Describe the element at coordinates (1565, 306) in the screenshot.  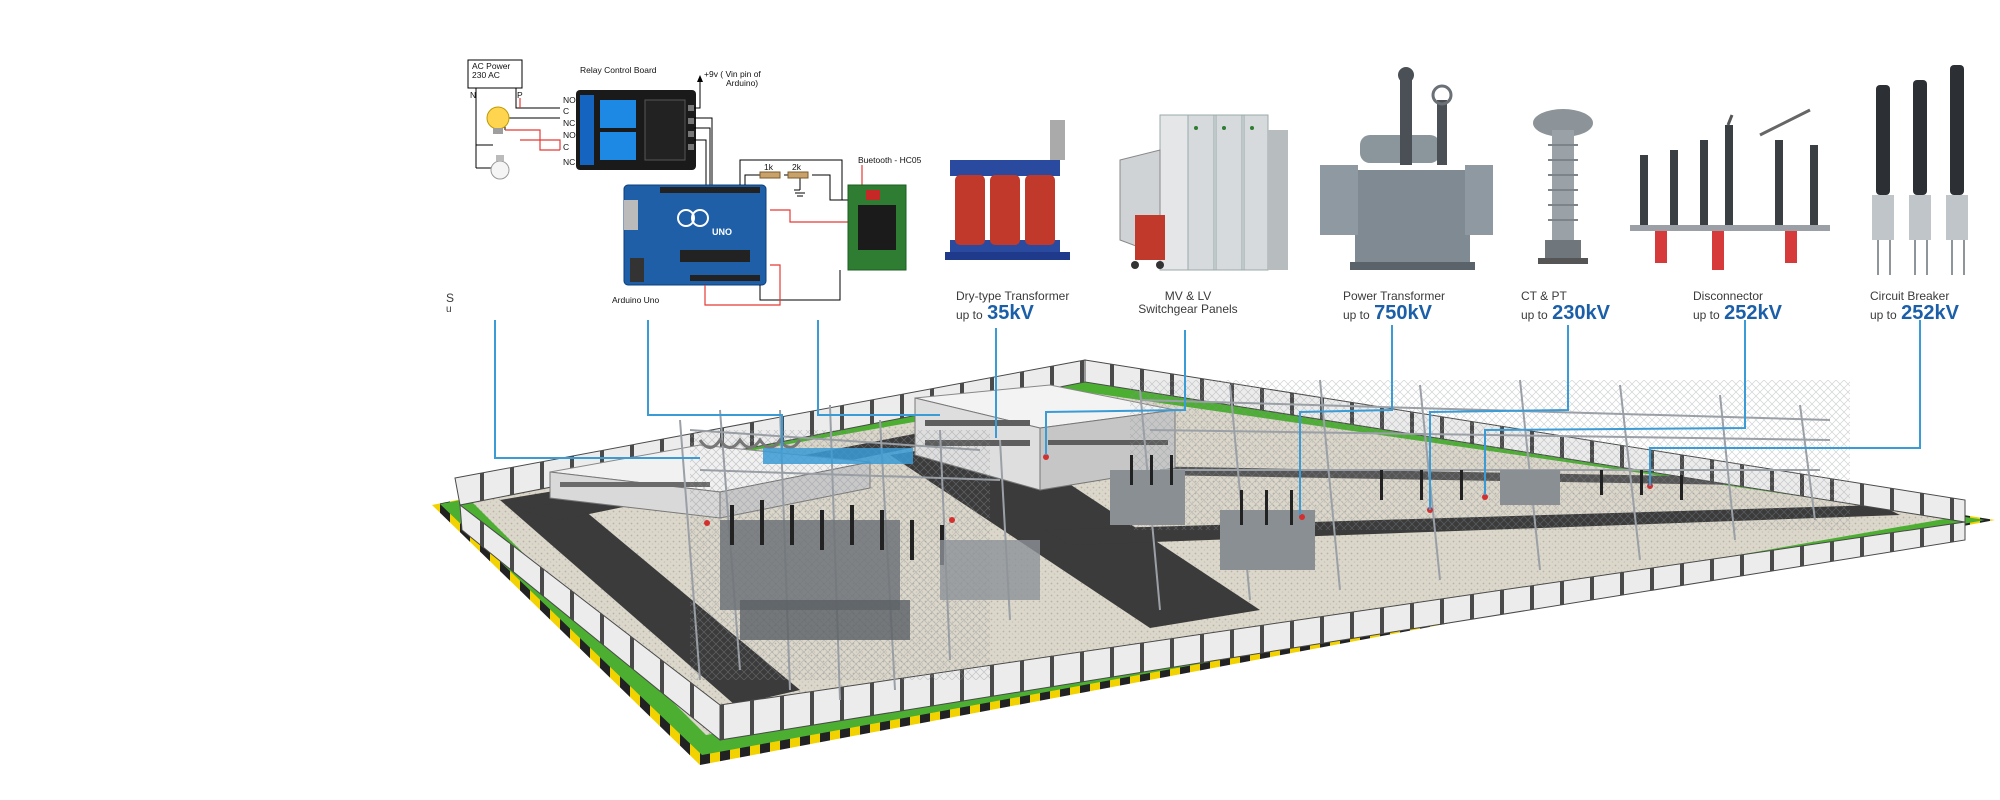
I see `caption-ct-pt: CT & PT up to 230kV` at that location.